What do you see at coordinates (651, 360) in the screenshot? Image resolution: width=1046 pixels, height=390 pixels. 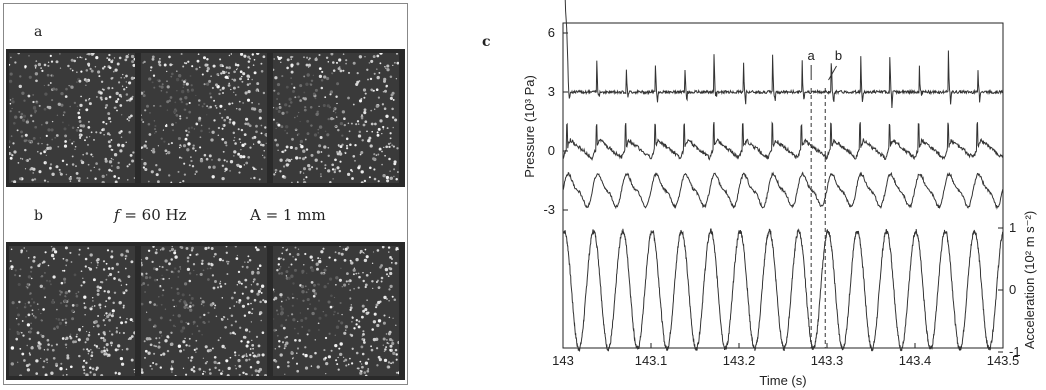 I see `x-tick-label: 143.1` at bounding box center [651, 360].